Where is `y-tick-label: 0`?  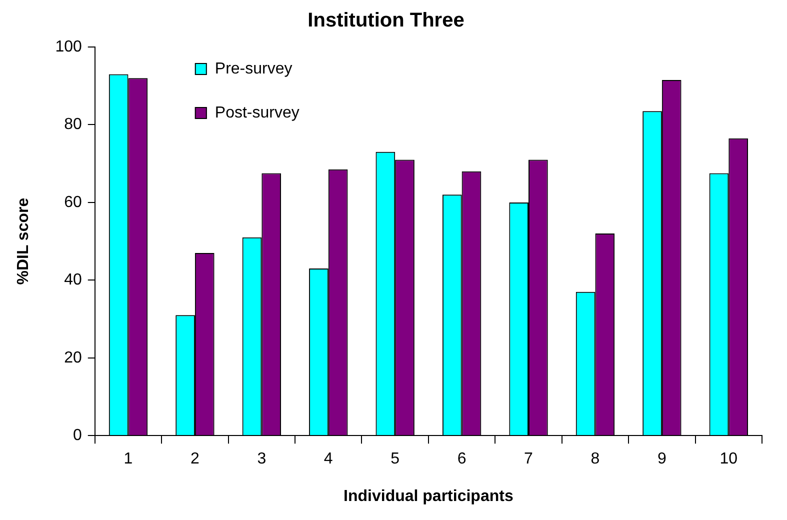
y-tick-label: 0 is located at coordinates (77, 435).